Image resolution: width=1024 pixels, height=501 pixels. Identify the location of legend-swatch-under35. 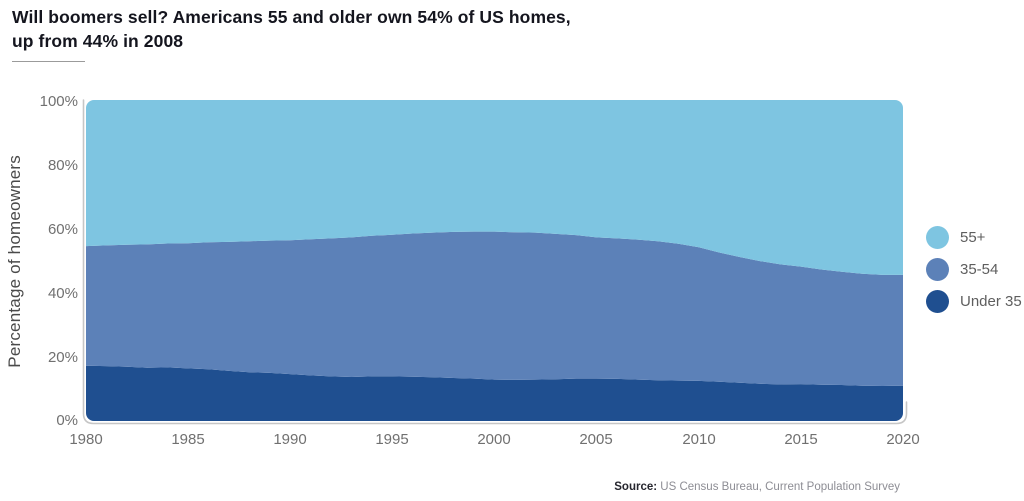
(937, 301).